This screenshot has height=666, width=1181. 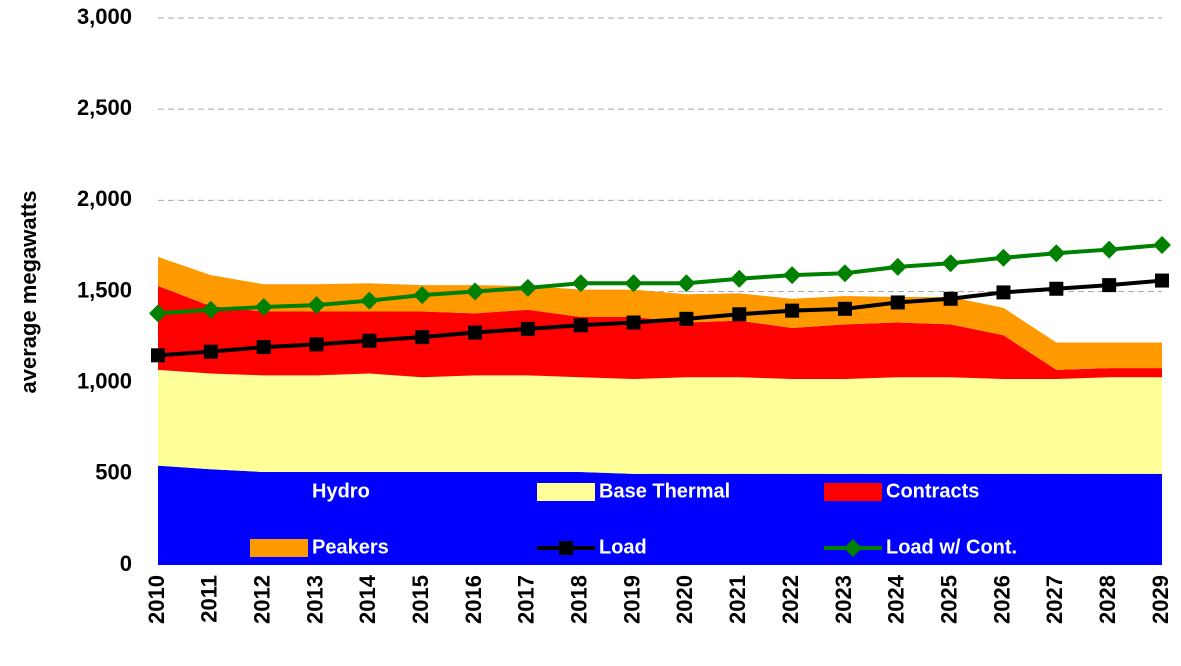 I want to click on x-tick-label: 2027, so click(x=1054, y=599).